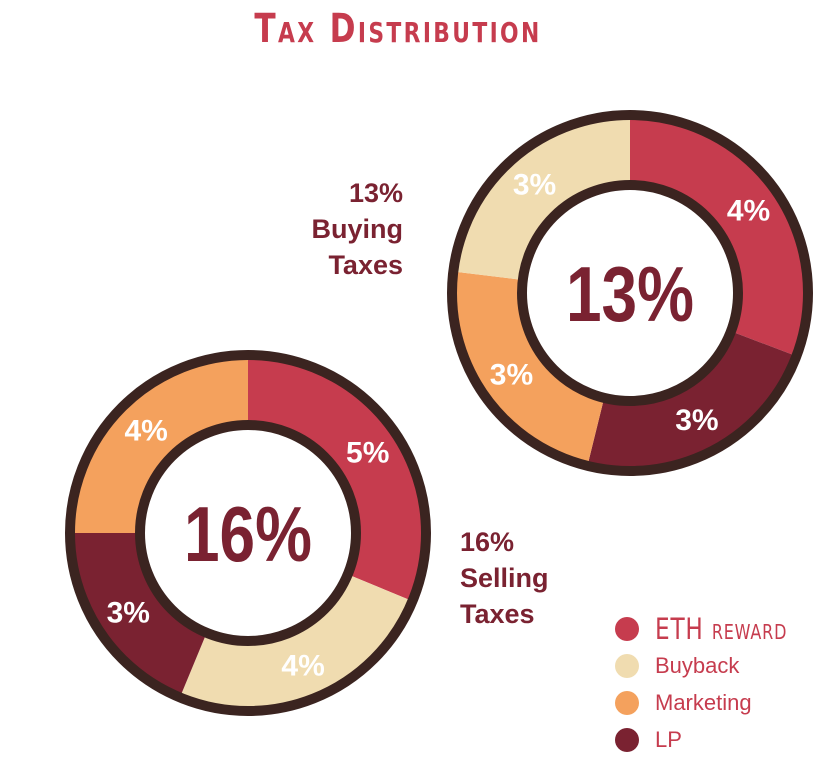 The height and width of the screenshot is (782, 826). Describe the element at coordinates (302, 666) in the screenshot. I see `sell-label-buyback: 4%` at that location.